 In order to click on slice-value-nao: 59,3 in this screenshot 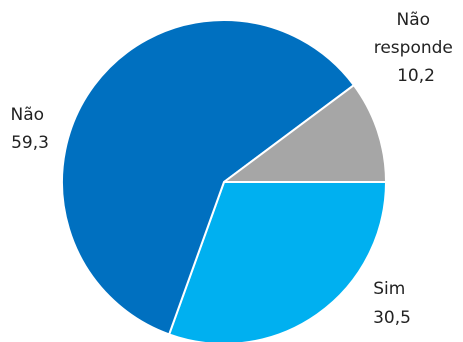, I will do `click(30, 143)`.